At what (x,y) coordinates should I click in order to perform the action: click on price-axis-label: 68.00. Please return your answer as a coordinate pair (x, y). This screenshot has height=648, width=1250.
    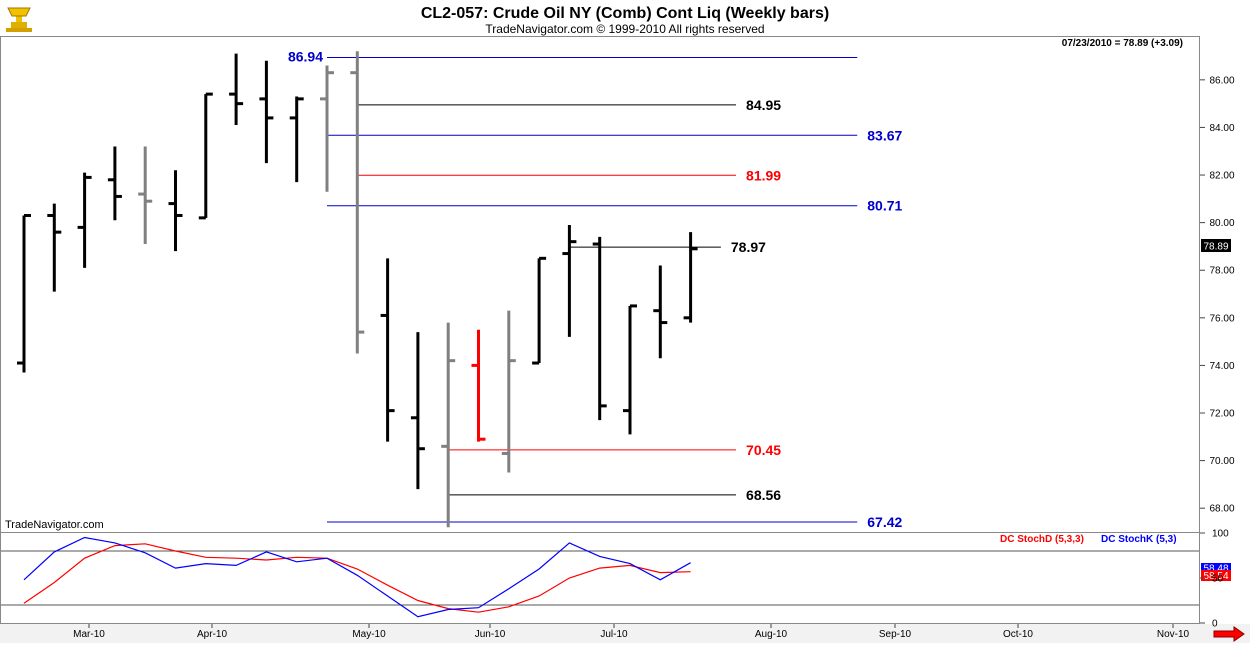
    Looking at the image, I should click on (1221, 509).